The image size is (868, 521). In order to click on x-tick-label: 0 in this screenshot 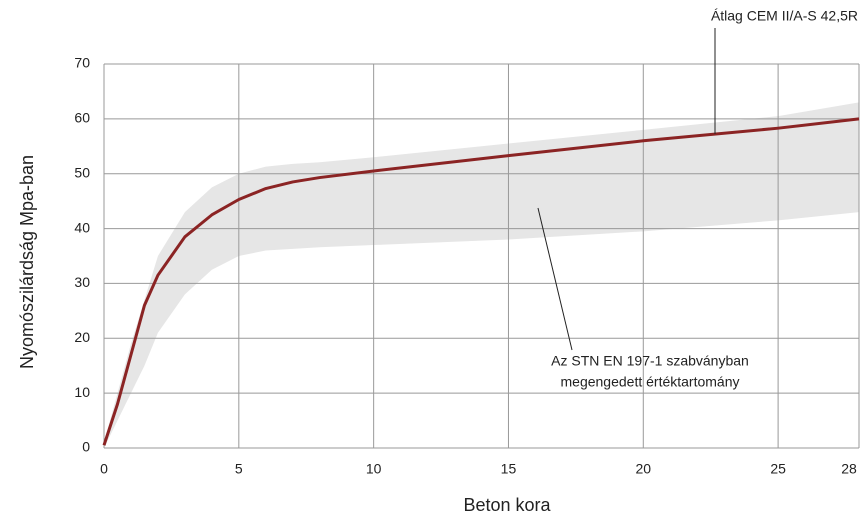, I will do `click(104, 469)`.